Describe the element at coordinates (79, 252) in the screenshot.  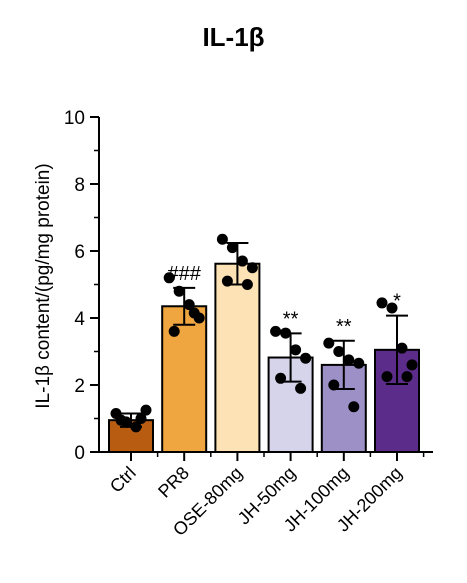
I see `y-tick-label: 6` at that location.